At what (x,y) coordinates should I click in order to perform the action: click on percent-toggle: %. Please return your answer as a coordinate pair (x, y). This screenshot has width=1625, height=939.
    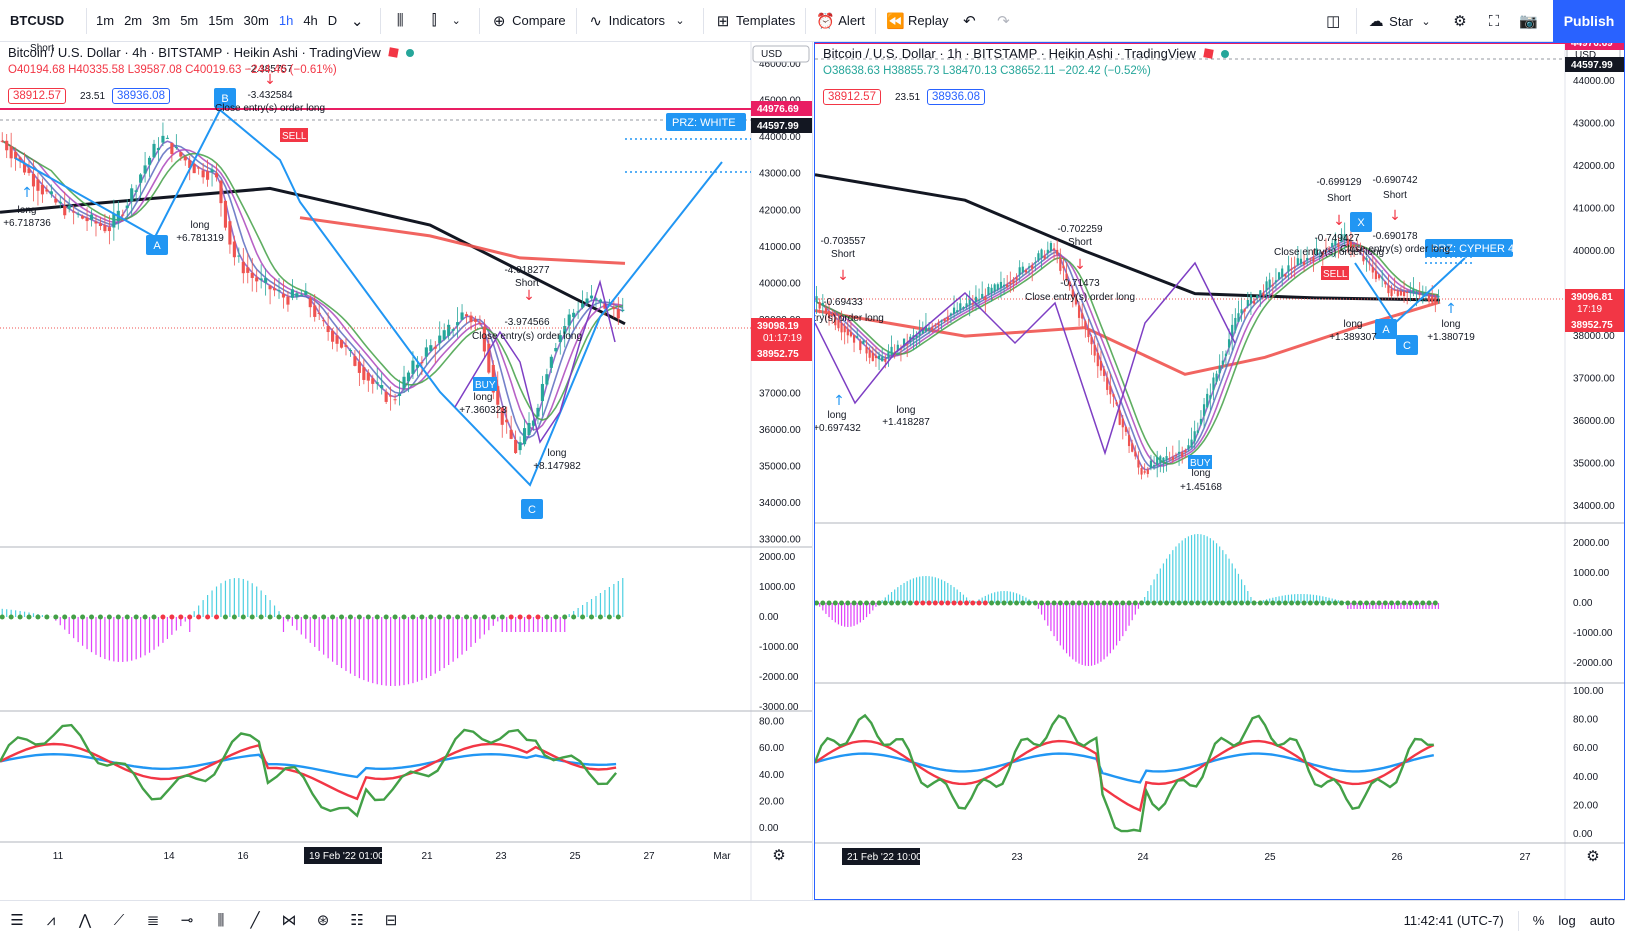
    Looking at the image, I should click on (1538, 920).